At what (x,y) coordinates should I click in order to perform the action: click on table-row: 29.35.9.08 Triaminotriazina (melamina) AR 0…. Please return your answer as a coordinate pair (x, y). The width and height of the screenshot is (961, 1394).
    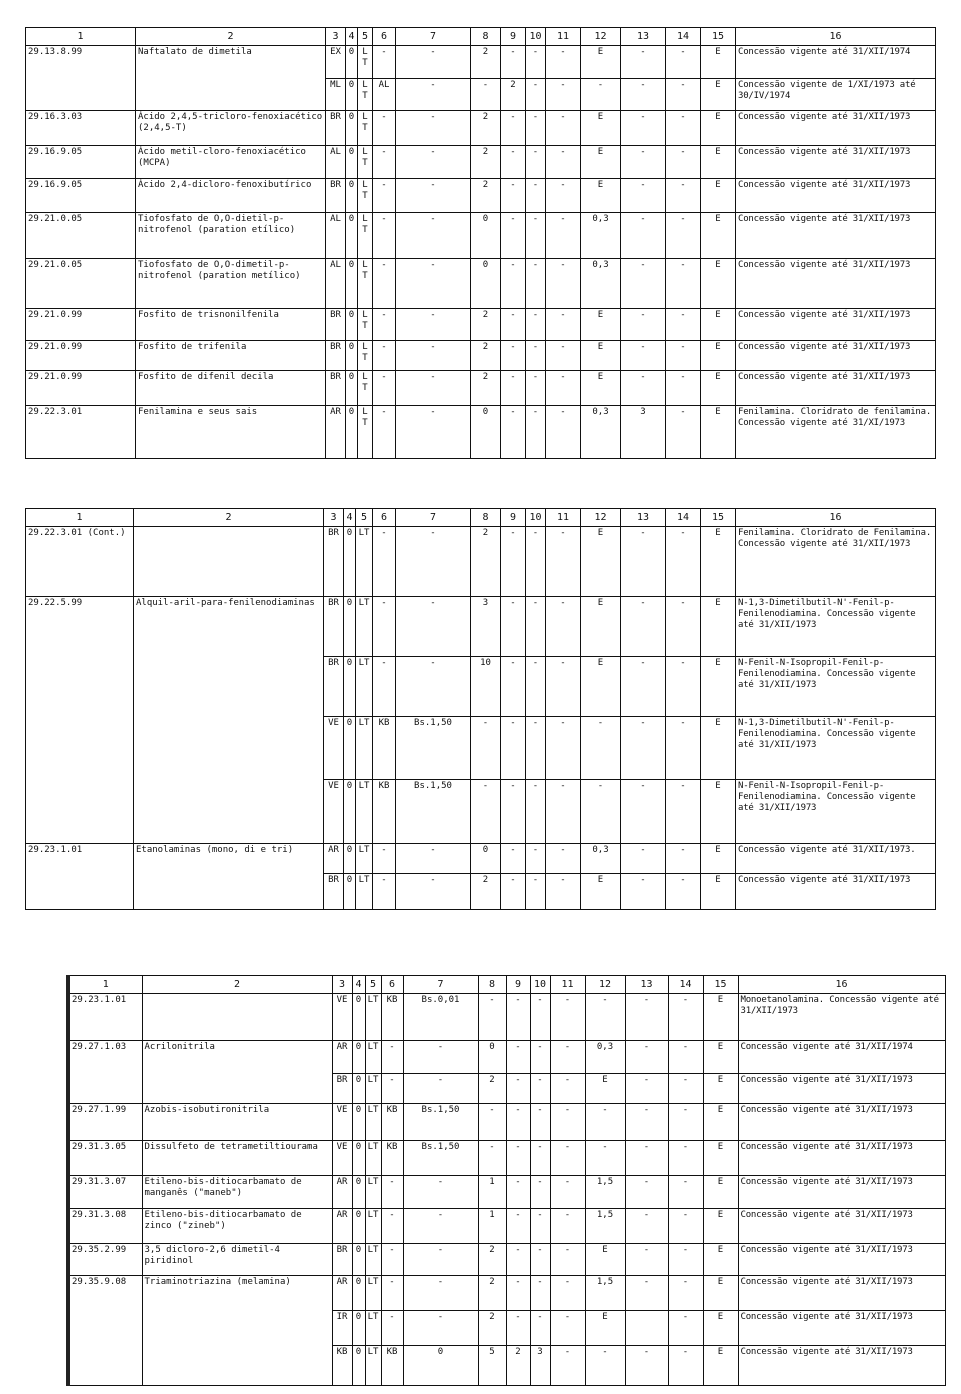
    Looking at the image, I should click on (506, 1330).